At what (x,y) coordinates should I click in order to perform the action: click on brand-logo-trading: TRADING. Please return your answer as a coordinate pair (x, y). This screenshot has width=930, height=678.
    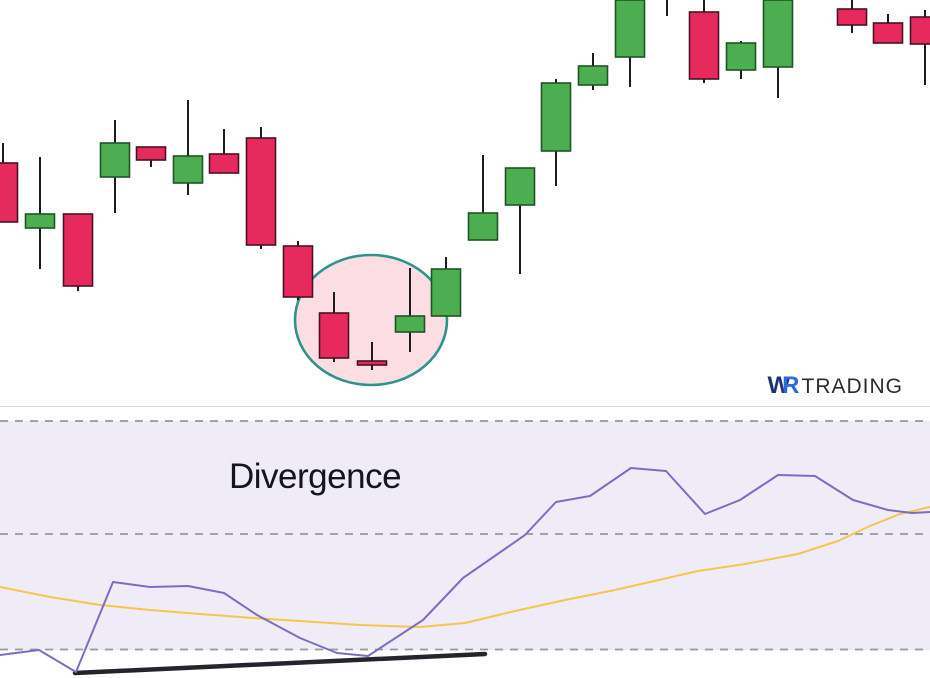
    Looking at the image, I should click on (852, 386).